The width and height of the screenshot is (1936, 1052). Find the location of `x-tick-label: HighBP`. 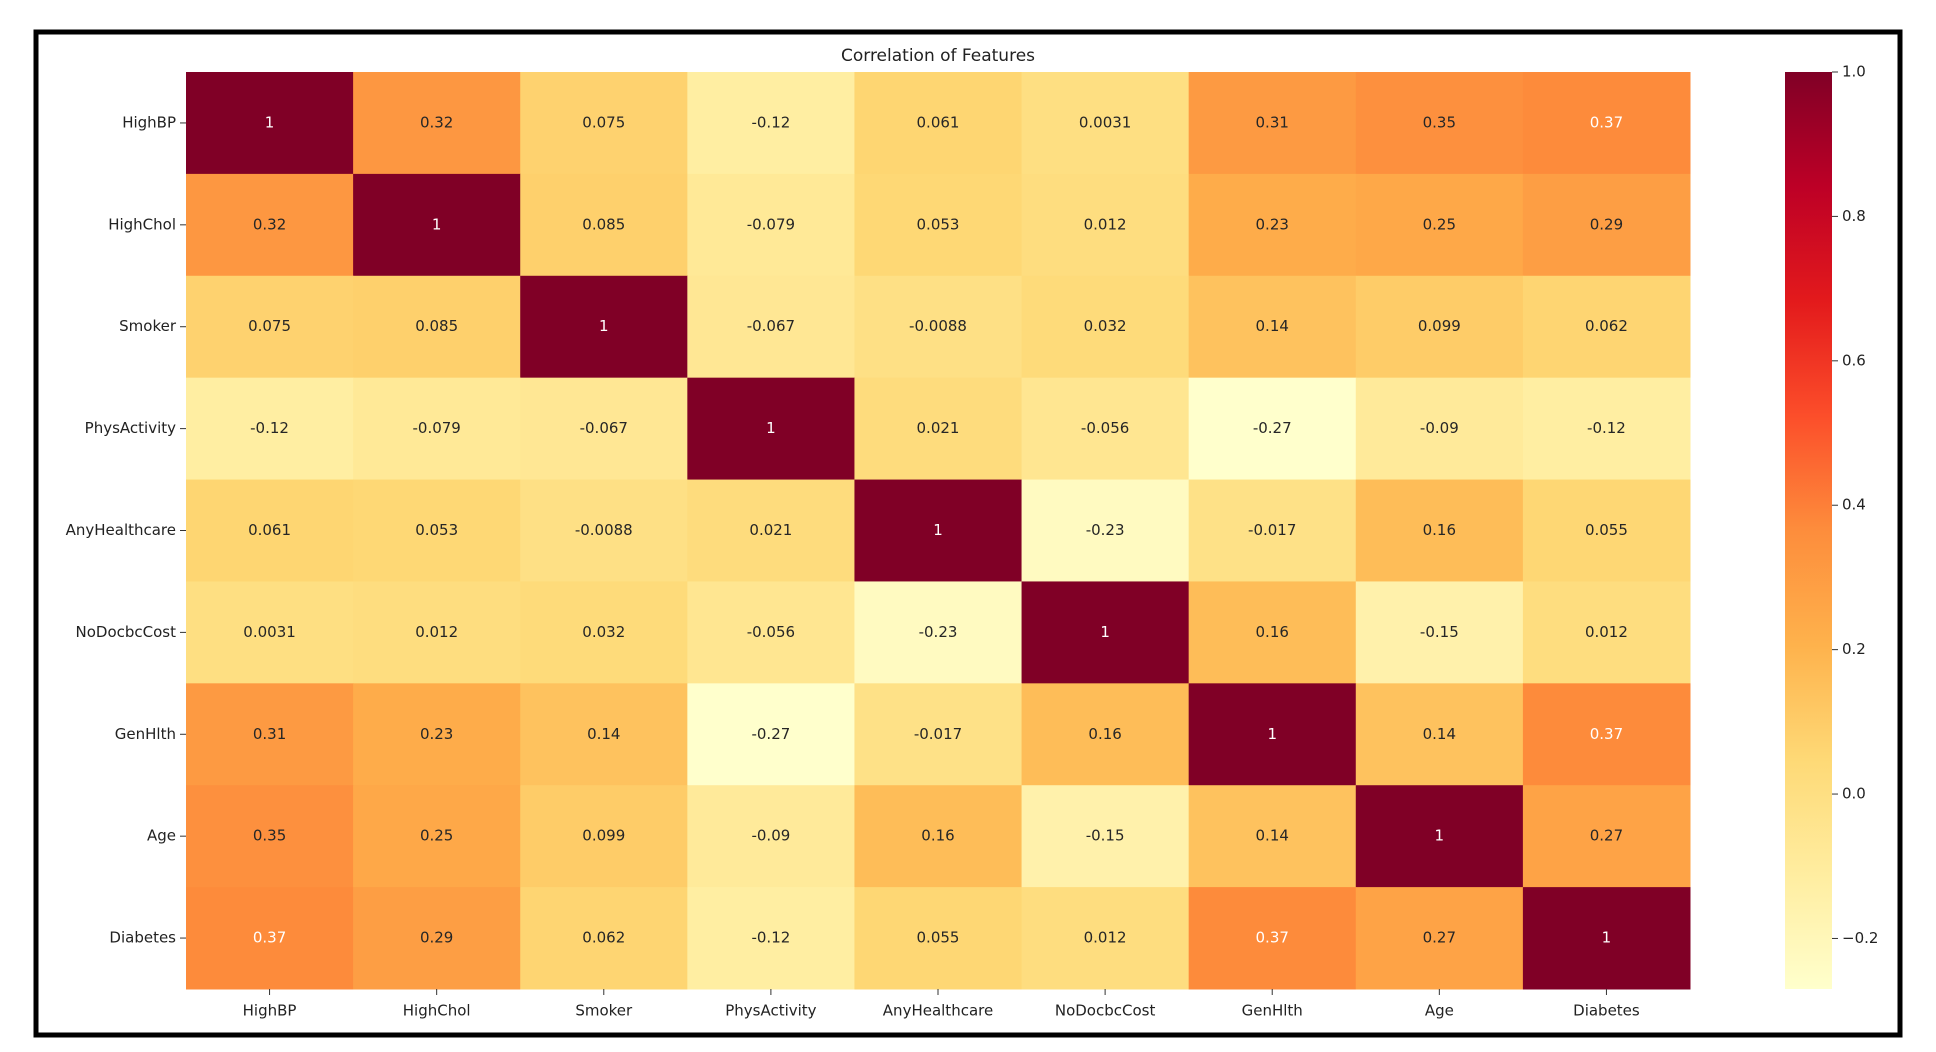

x-tick-label: HighBP is located at coordinates (270, 1011).